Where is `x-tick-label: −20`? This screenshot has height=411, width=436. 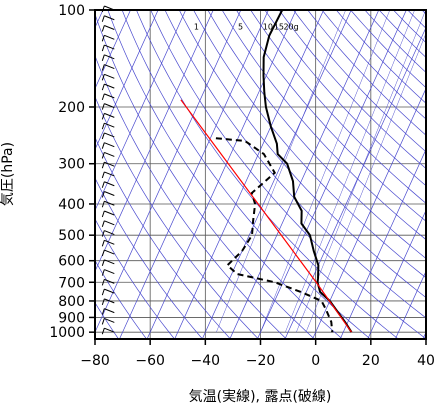 x-tick-label: −20 is located at coordinates (261, 361).